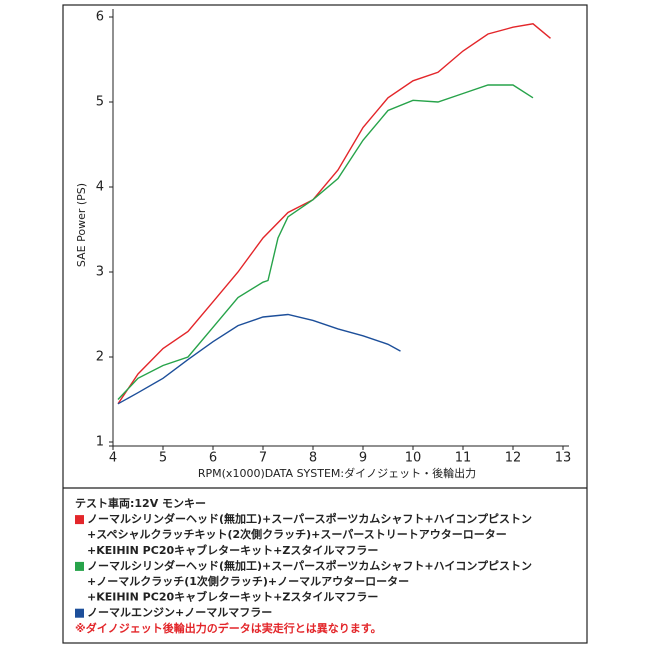 The height and width of the screenshot is (650, 650). Describe the element at coordinates (297, 534) in the screenshot. I see `legend-entry-line: +スペシャルクラッチキット(2次側クラッチ)+スーパーストリートアウターローター` at that location.